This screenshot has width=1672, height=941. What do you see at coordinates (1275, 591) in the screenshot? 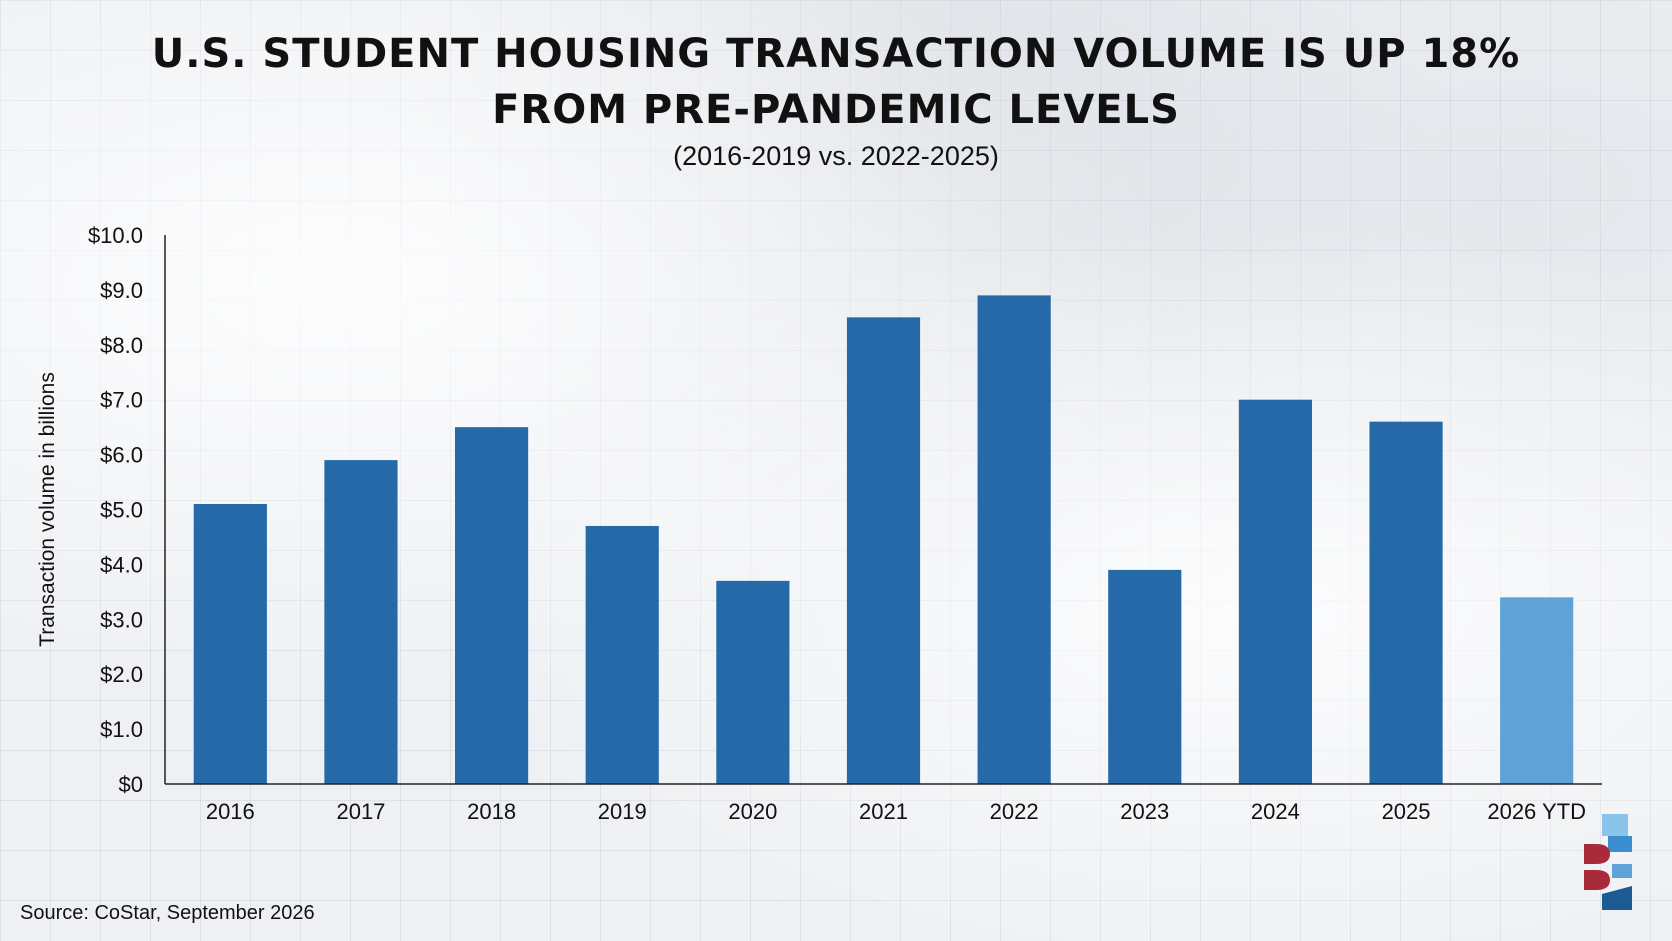
I see `bar-2024` at bounding box center [1275, 591].